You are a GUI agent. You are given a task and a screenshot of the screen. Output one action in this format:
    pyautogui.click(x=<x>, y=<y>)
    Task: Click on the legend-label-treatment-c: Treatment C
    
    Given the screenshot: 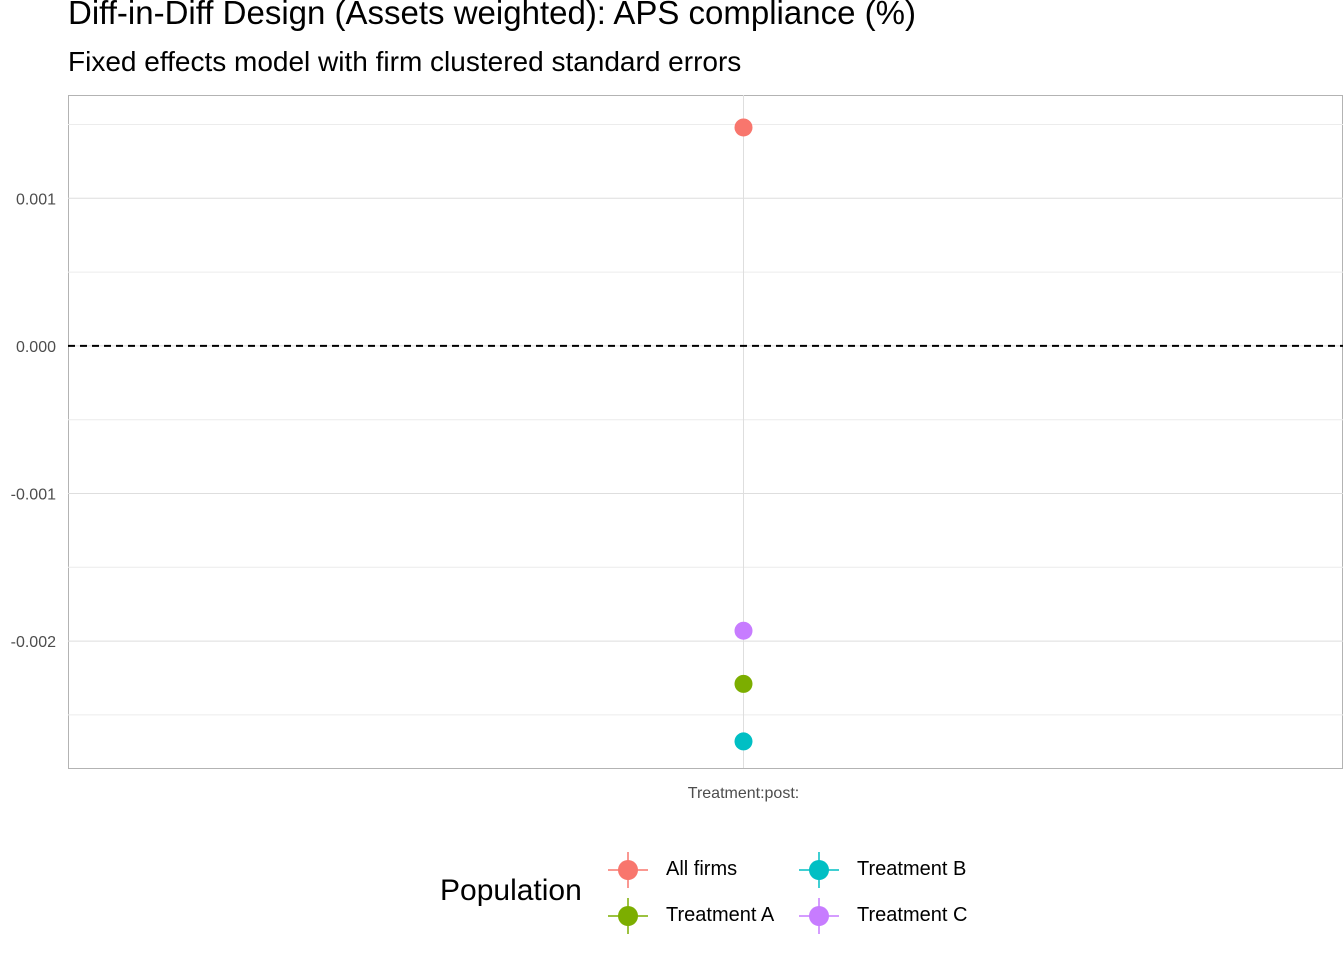 What is the action you would take?
    pyautogui.click(x=912, y=915)
    